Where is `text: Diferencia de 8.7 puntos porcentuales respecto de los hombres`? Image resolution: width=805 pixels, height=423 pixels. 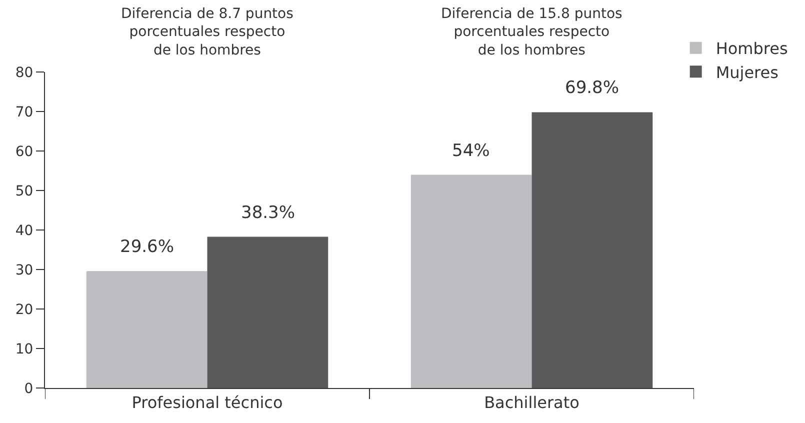
text: Diferencia de 8.7 puntos porcentuales respecto de los hombres is located at coordinates (207, 32).